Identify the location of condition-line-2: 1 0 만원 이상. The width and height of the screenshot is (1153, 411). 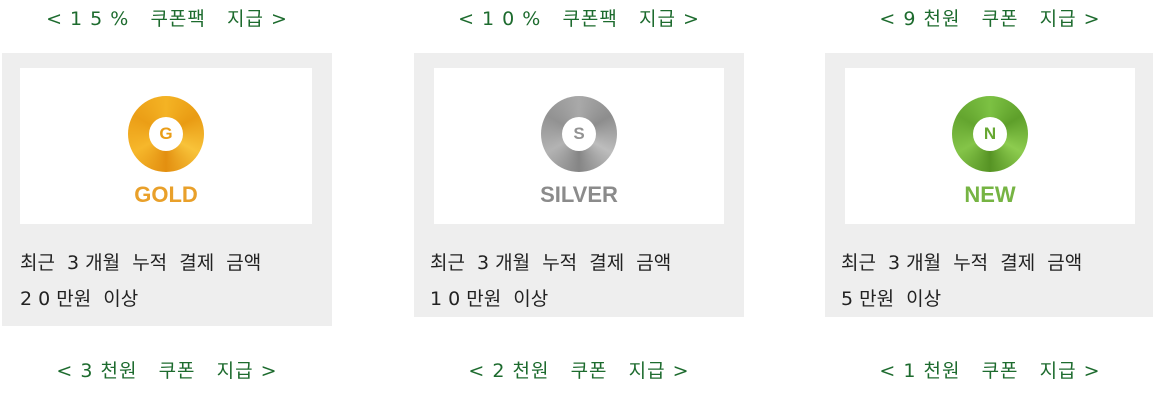
(489, 299).